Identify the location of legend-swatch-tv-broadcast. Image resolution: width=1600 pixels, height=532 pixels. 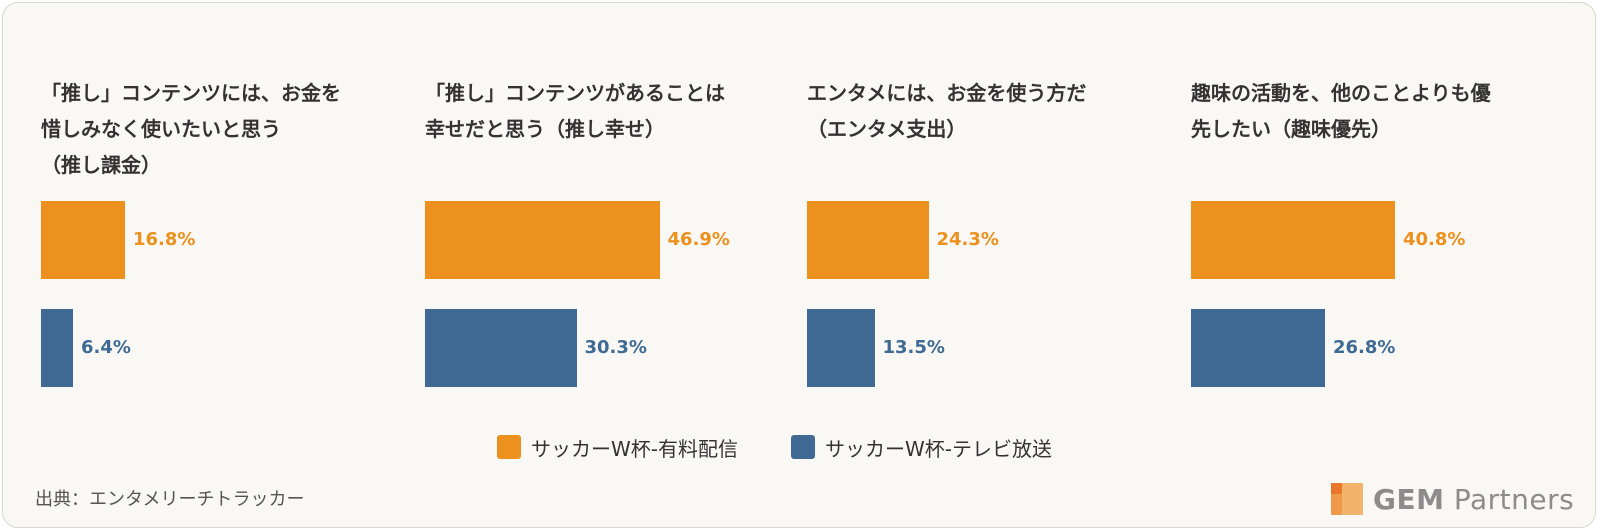
(803, 447).